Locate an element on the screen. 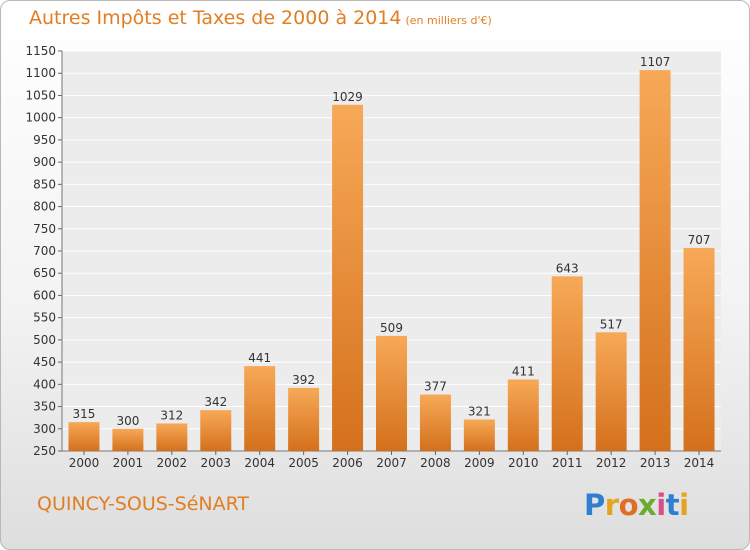 This screenshot has width=750, height=550. y-tick-label: 300 is located at coordinates (44, 429).